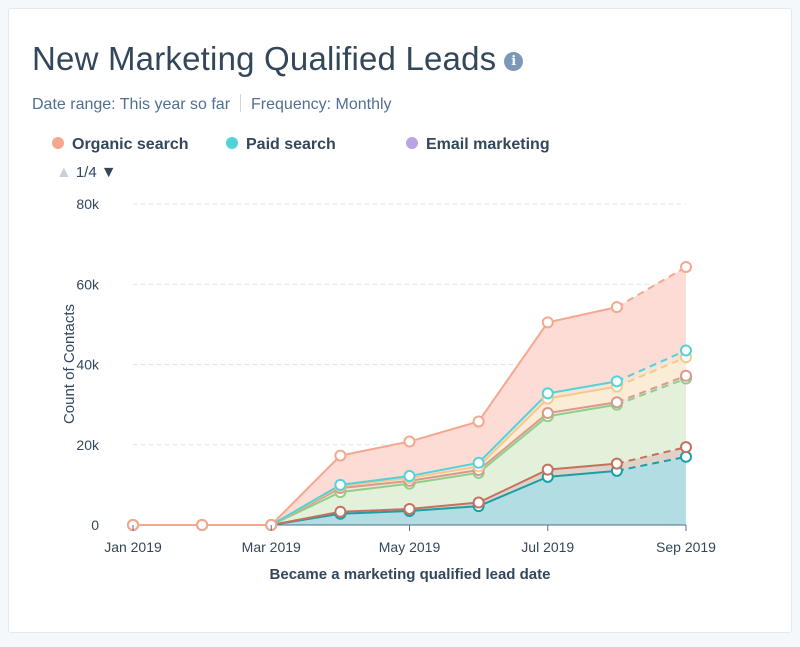 The image size is (800, 647). What do you see at coordinates (88, 284) in the screenshot?
I see `y-tick-label: 60k` at bounding box center [88, 284].